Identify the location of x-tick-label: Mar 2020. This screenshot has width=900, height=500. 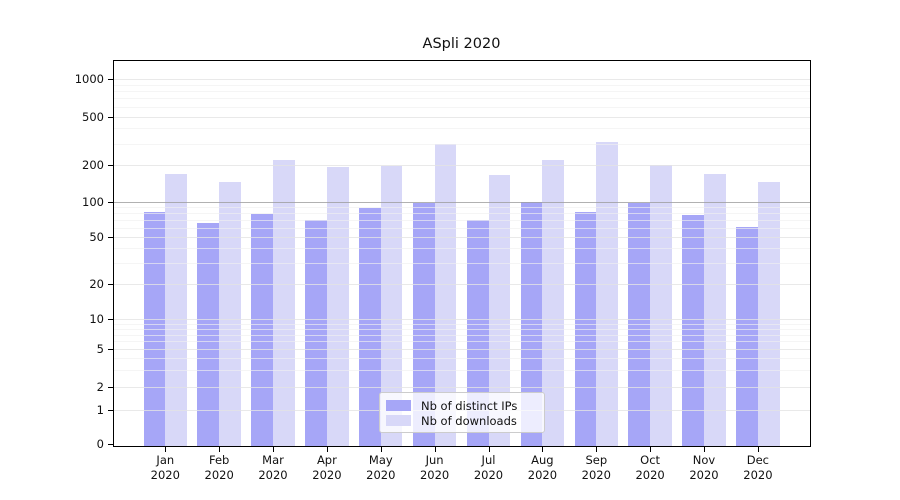
(273, 467).